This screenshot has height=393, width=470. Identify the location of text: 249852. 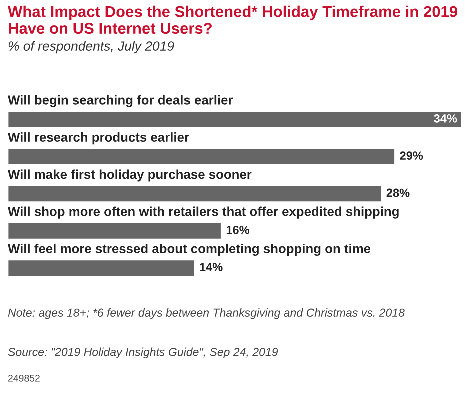
(24, 378).